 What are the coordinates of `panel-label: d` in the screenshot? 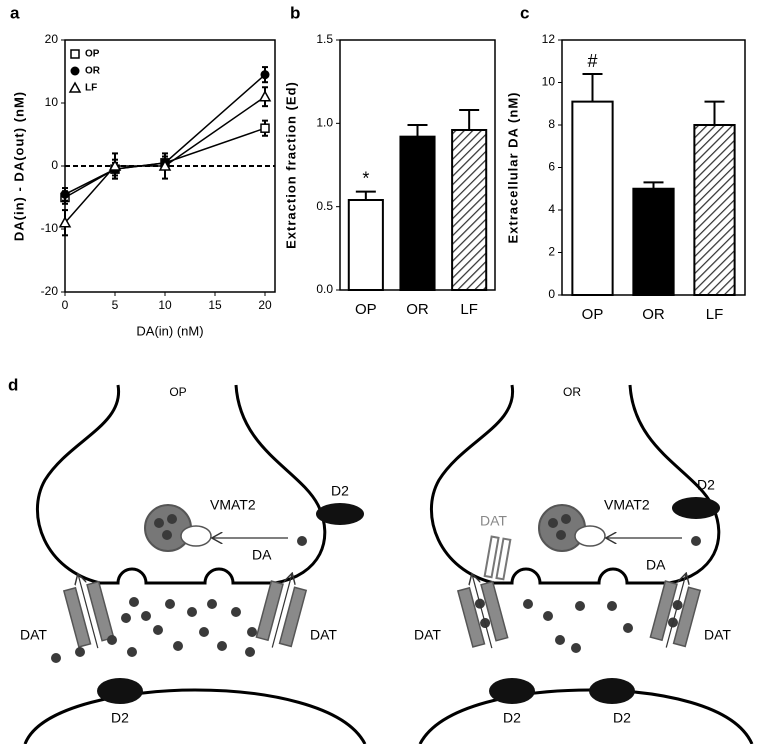 It's located at (13, 384).